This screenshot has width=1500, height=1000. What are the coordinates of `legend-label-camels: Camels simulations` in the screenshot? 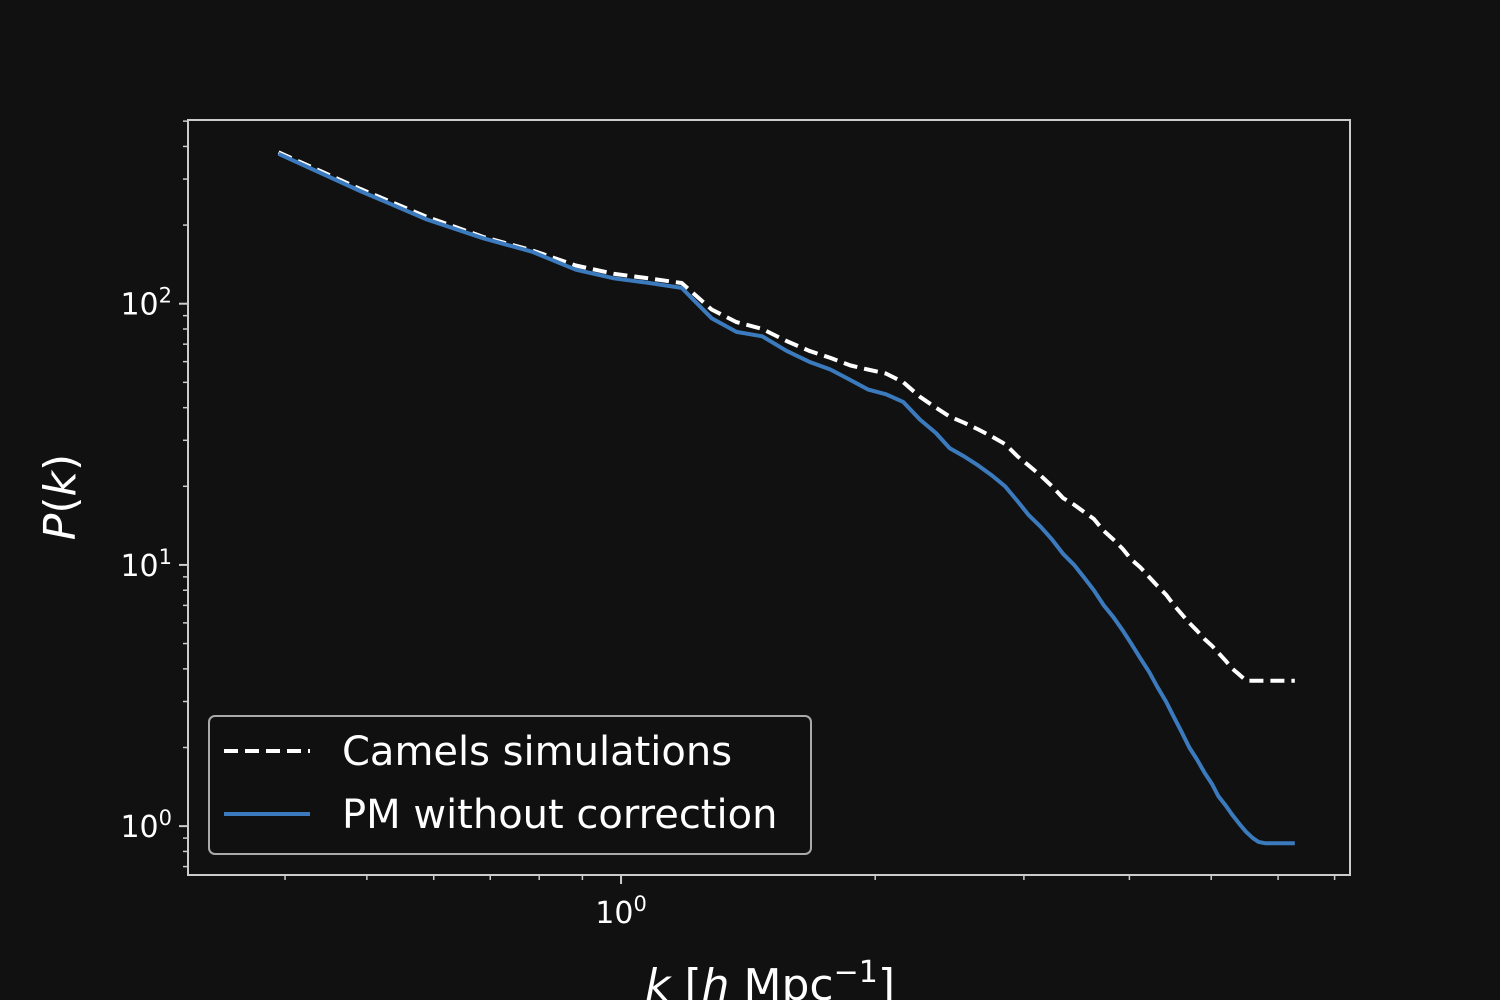 It's located at (537, 752).